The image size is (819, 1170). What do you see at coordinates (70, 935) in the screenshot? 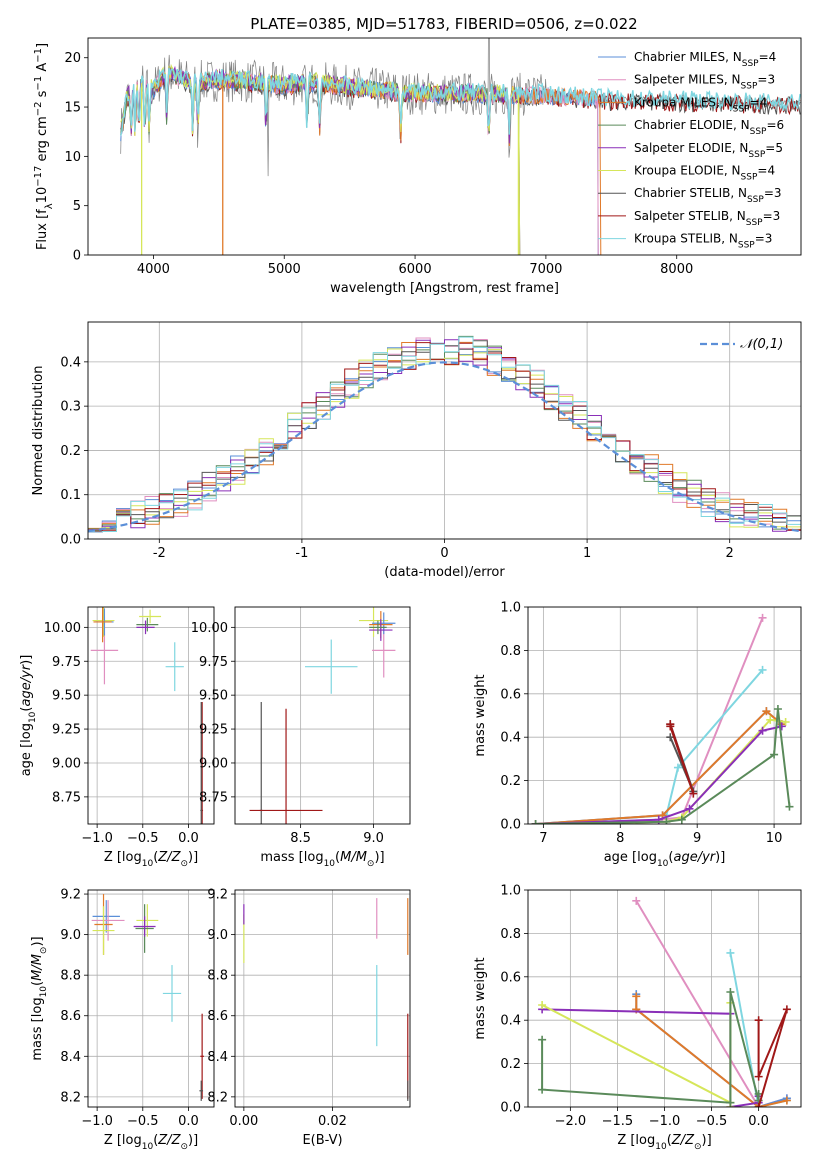
I see `y-tick-label: 9.0` at bounding box center [70, 935].